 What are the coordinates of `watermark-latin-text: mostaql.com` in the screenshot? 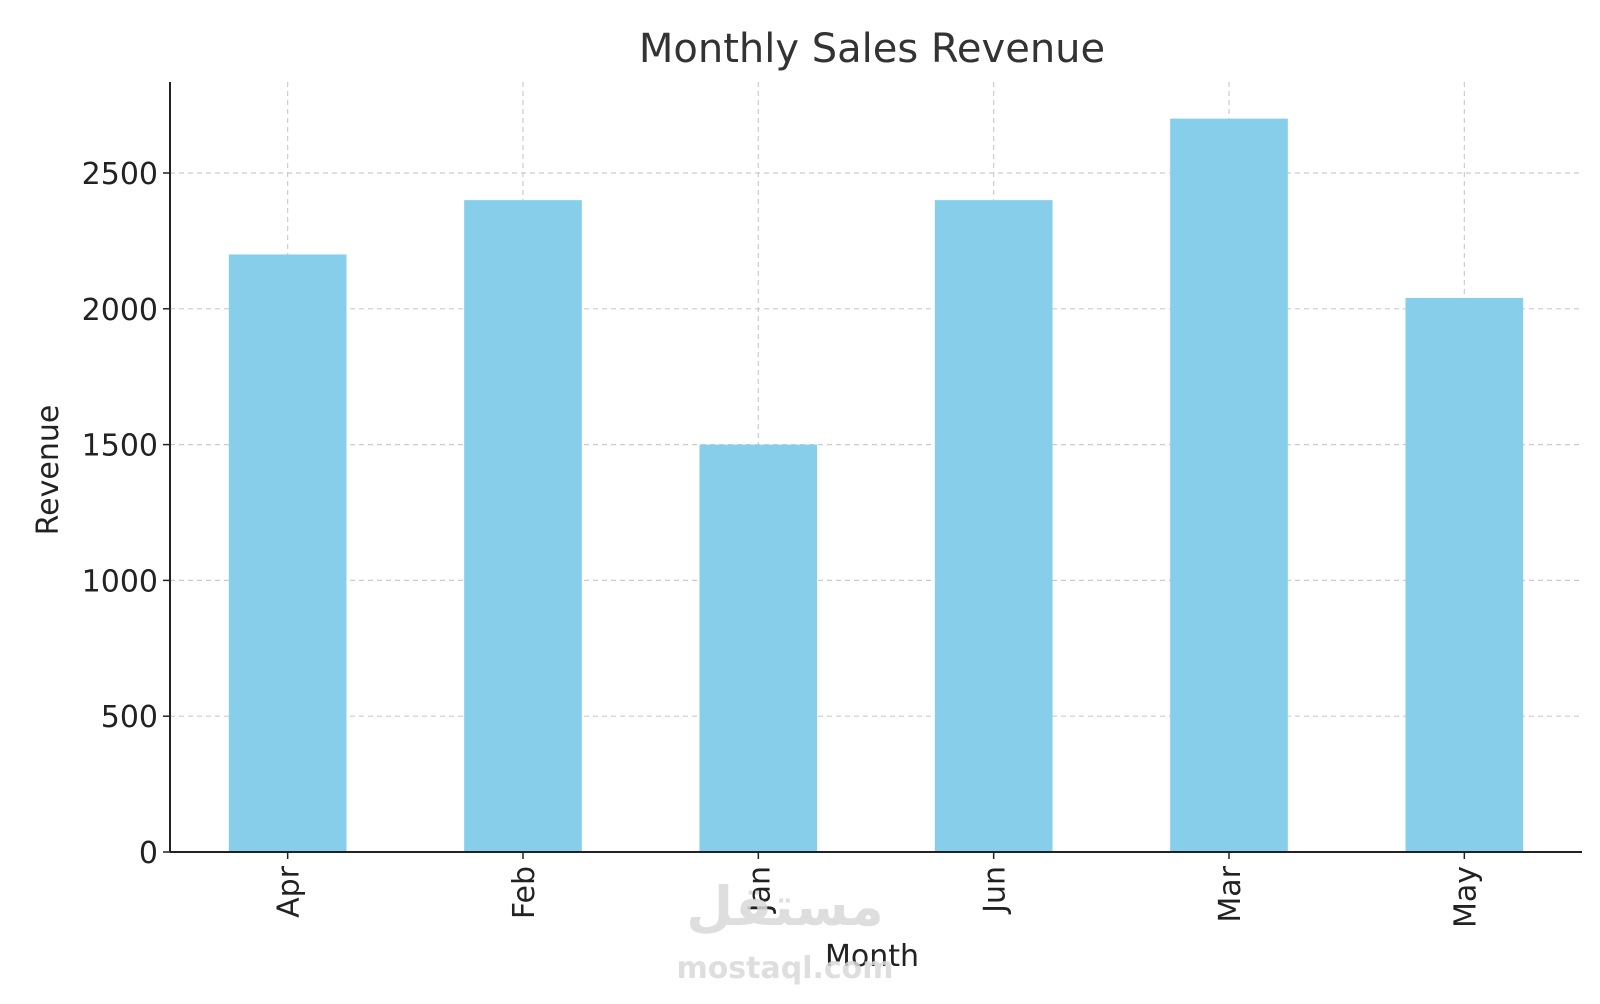 It's located at (784, 968).